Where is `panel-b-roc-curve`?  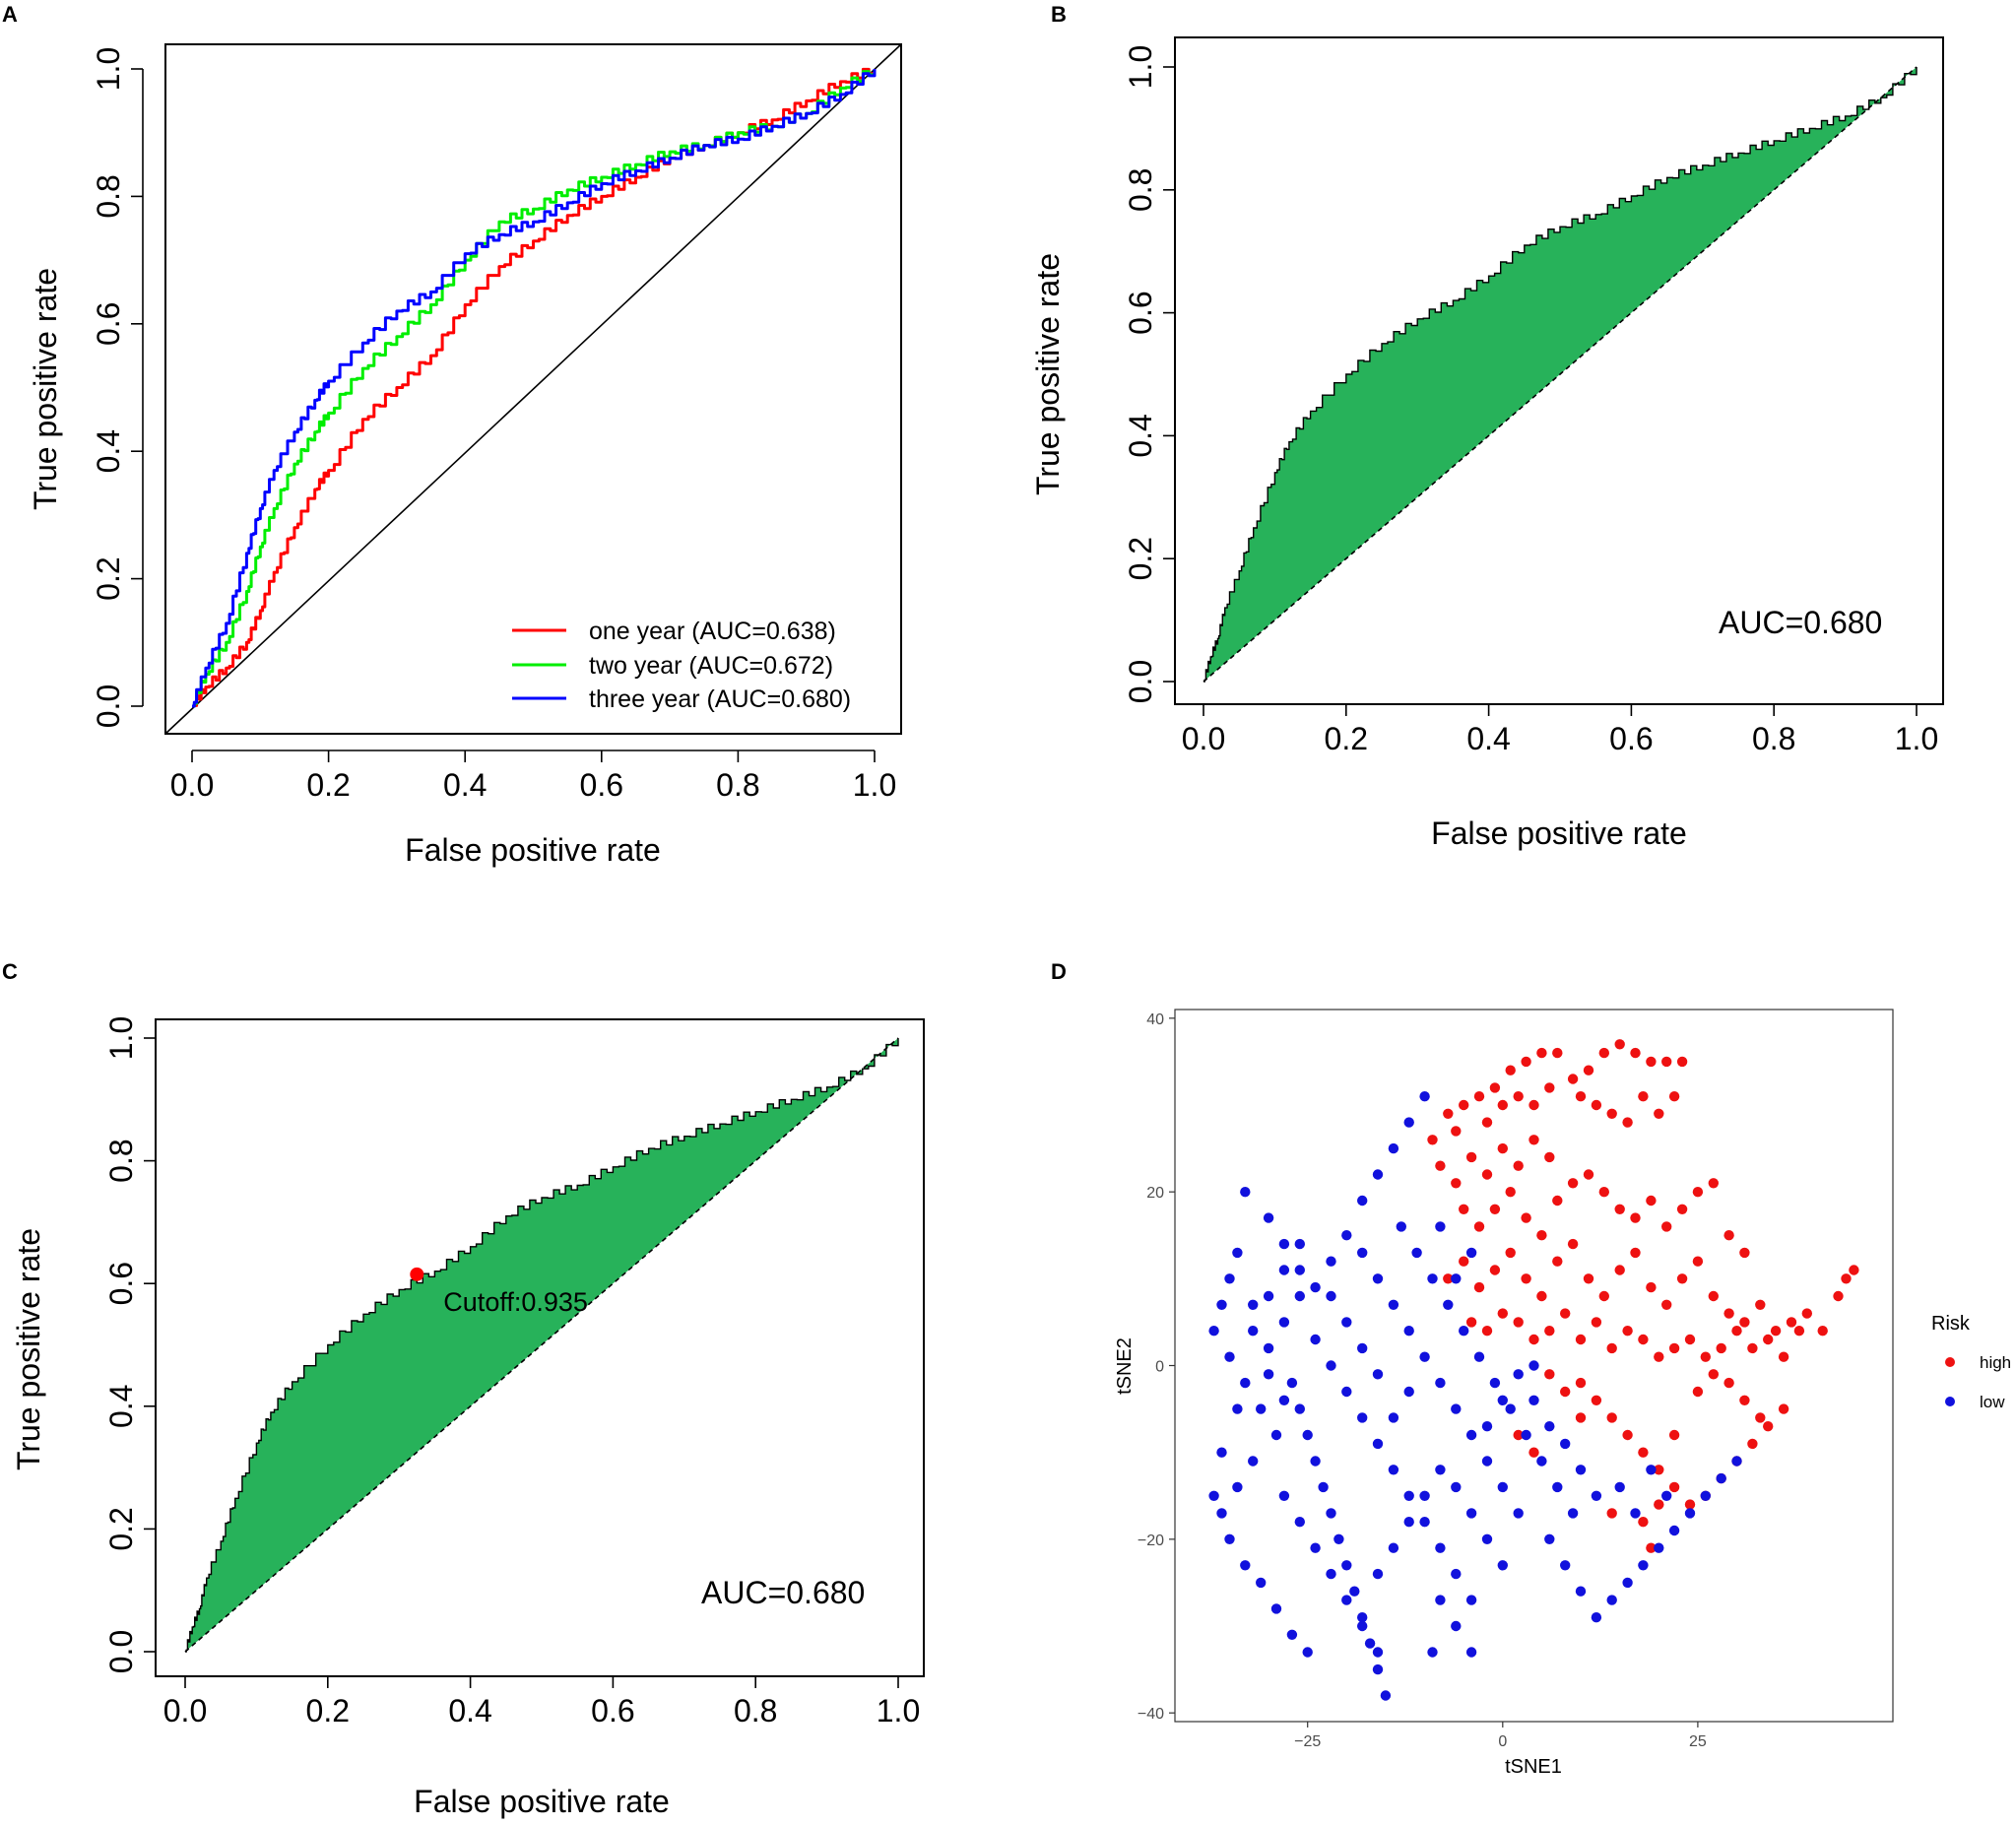 panel-b-roc-curve is located at coordinates (1560, 375).